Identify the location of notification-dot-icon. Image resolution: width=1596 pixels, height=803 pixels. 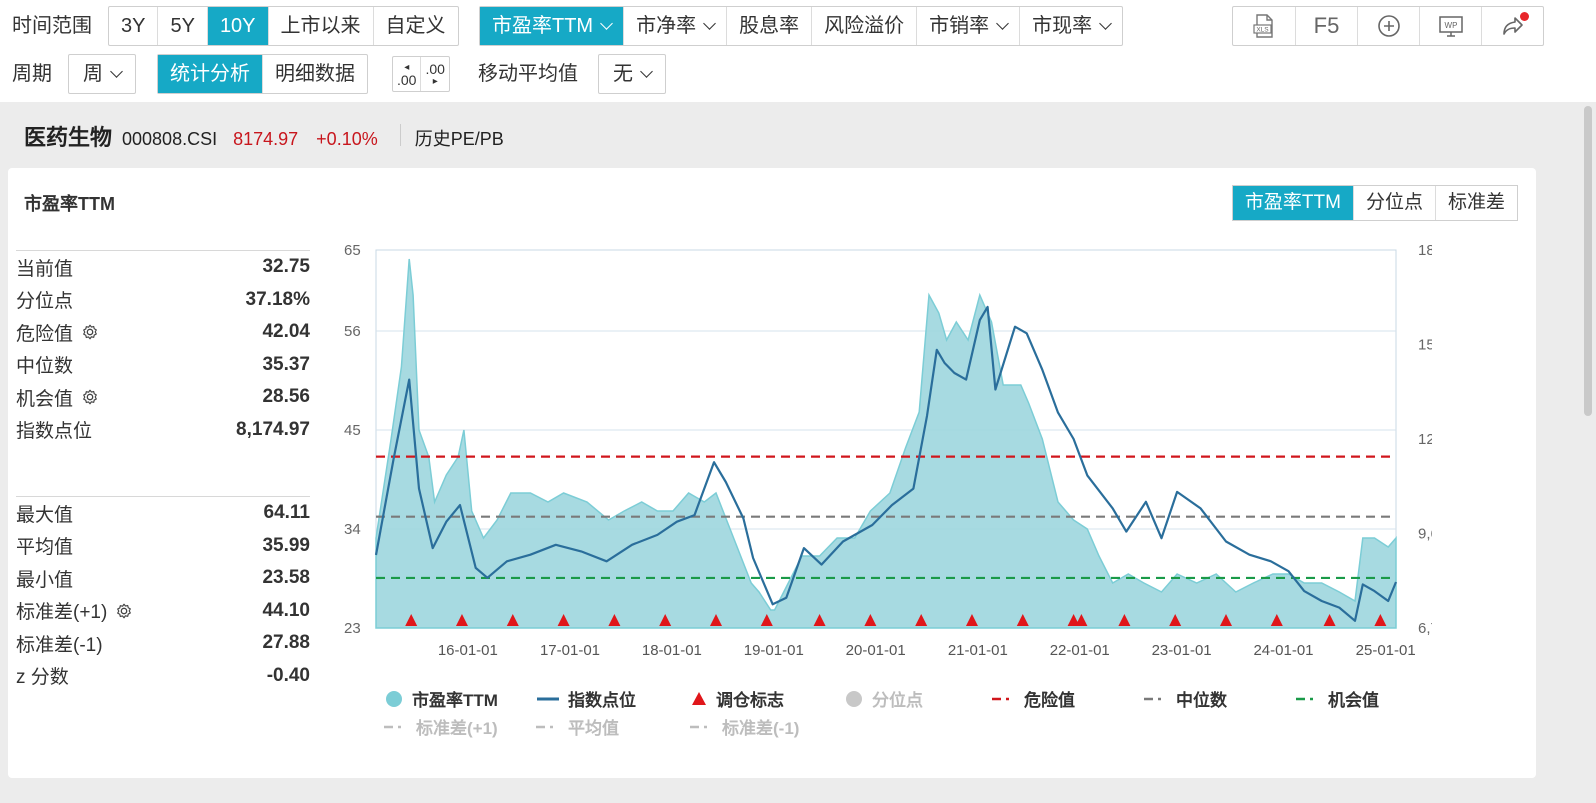
(1524, 16).